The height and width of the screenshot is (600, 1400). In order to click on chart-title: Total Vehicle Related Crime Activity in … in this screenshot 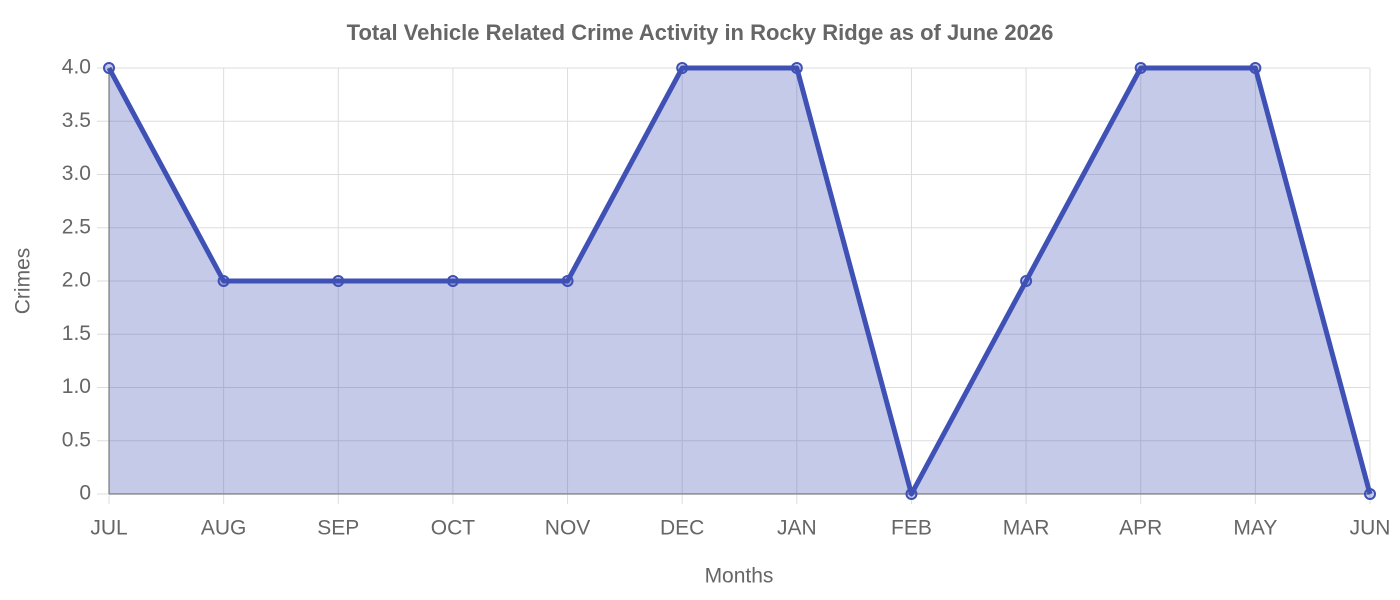, I will do `click(700, 32)`.